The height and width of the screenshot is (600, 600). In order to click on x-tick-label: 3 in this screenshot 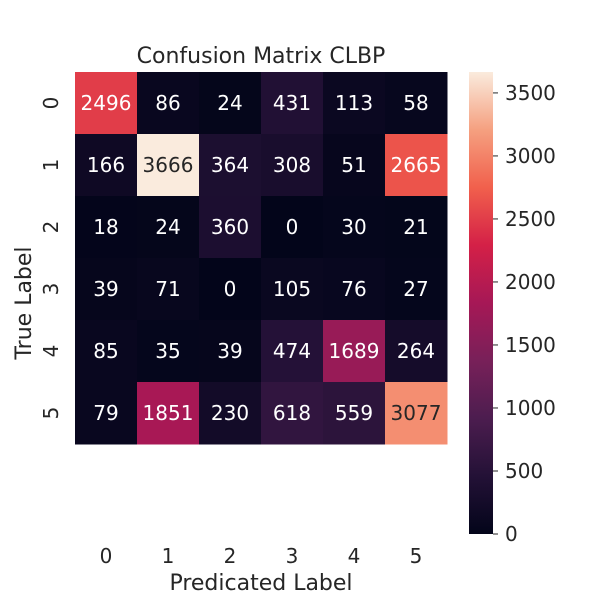, I will do `click(292, 556)`.